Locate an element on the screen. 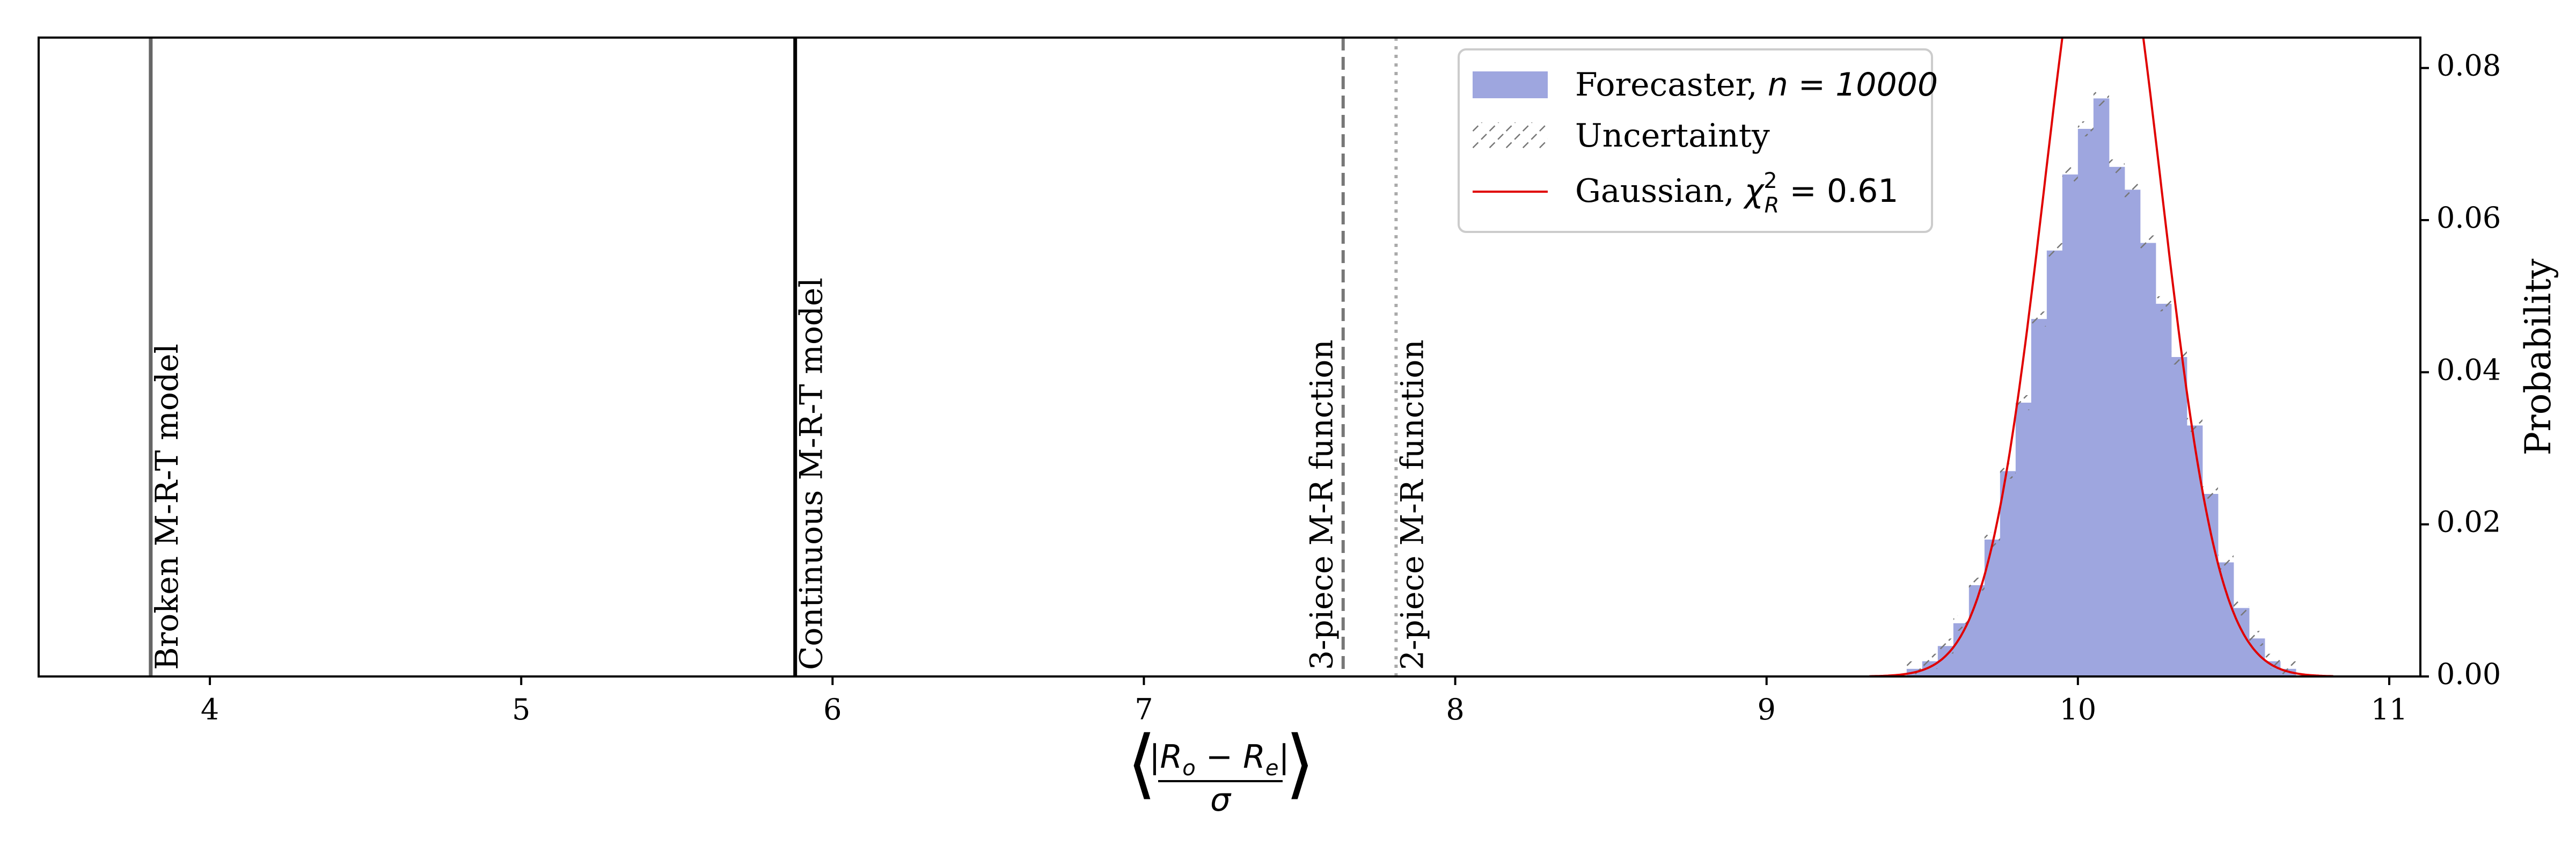 This screenshot has width=2576, height=859. reference-line-label: 2-piece M-R function is located at coordinates (1412, 504).